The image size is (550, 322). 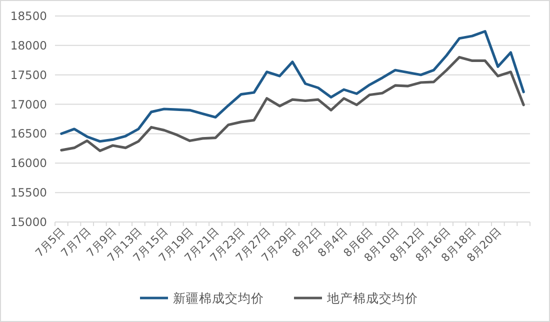 I want to click on y-tick-label: 18500, so click(x=28, y=16).